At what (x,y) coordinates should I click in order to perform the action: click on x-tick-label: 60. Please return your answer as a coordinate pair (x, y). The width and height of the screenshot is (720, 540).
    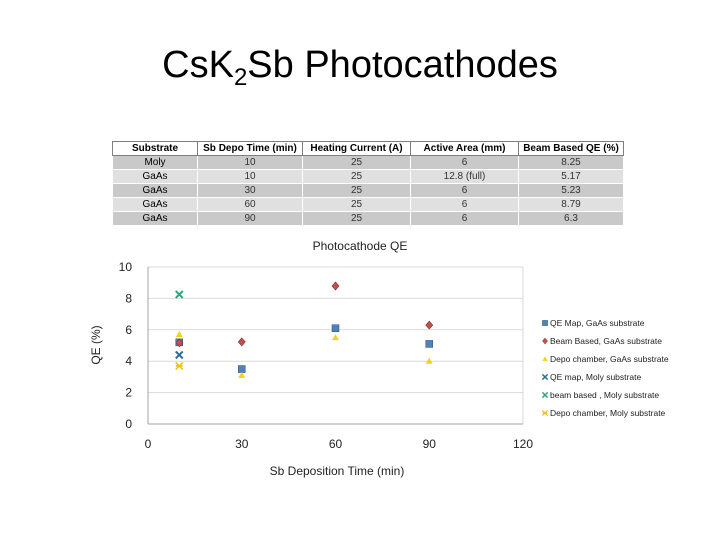
    Looking at the image, I should click on (336, 444).